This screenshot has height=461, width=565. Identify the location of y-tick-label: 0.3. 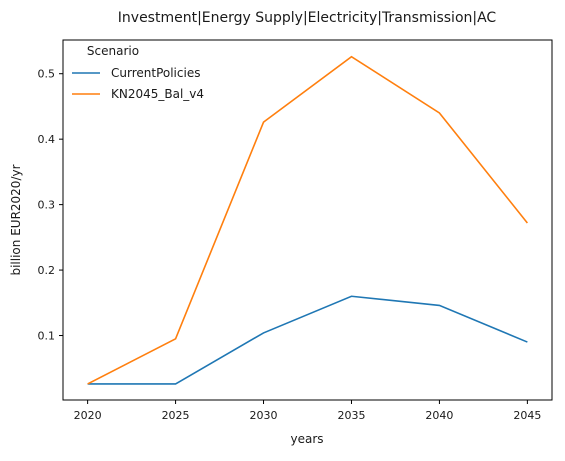
(47, 205).